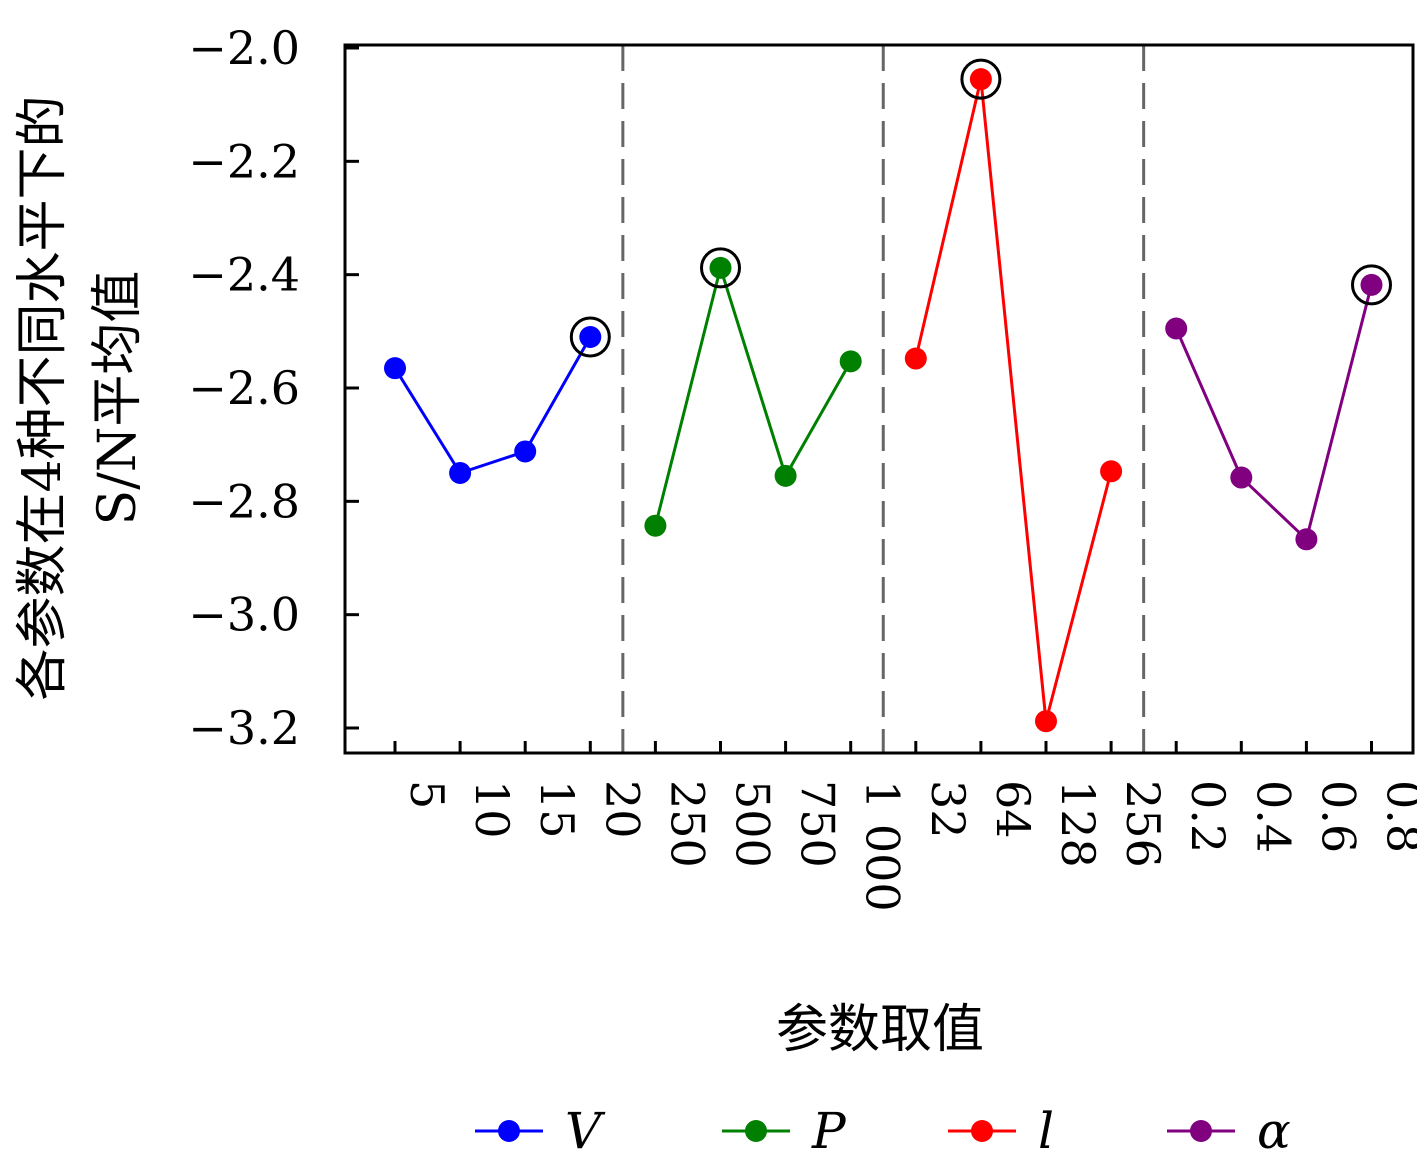  I want to click on y-tick-label: −2.2, so click(244, 161).